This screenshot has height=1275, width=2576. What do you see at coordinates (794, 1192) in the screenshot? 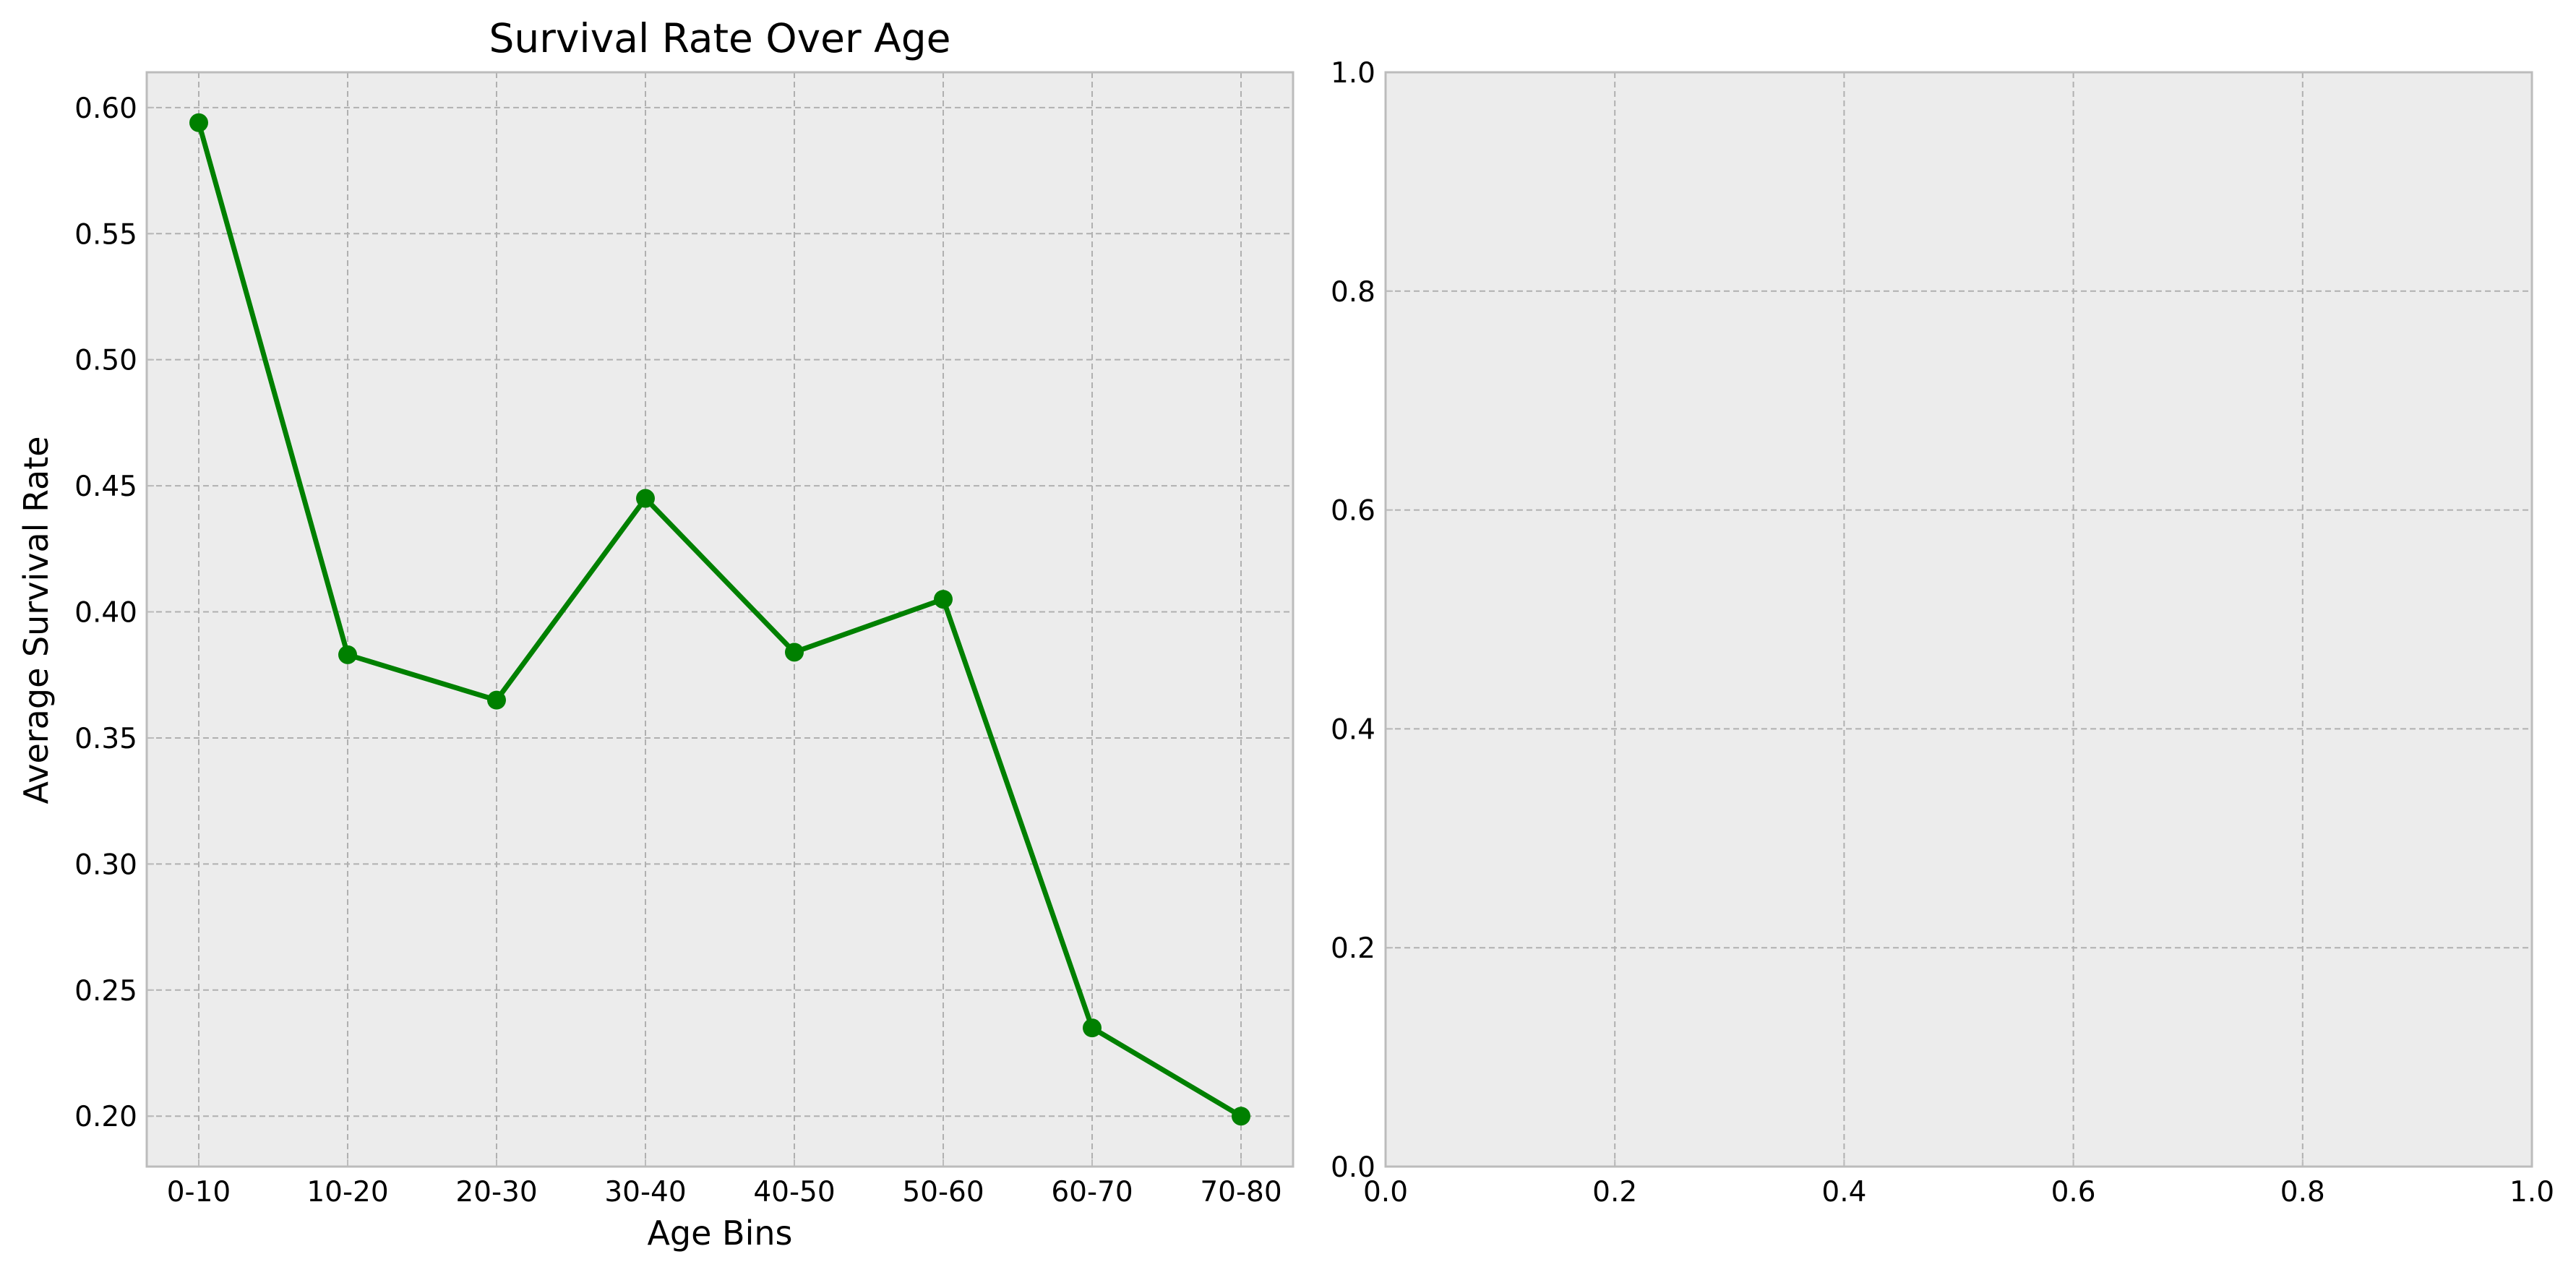
I see `x-tick-label: 40-50` at bounding box center [794, 1192].